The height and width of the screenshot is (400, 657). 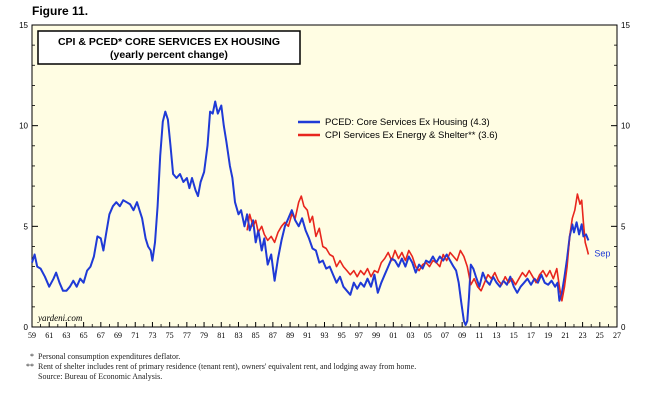 I want to click on x-tick-label: 63, so click(x=66, y=335).